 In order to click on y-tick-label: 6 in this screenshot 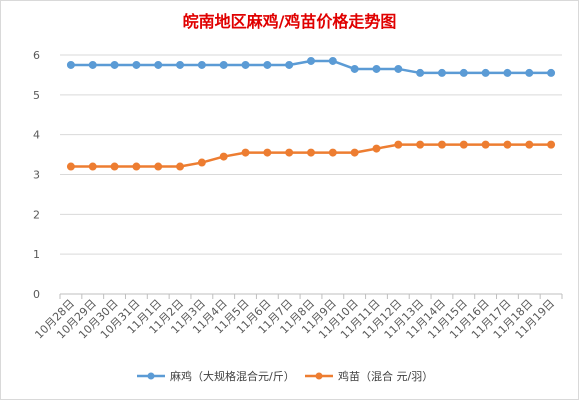, I will do `click(36, 55)`.